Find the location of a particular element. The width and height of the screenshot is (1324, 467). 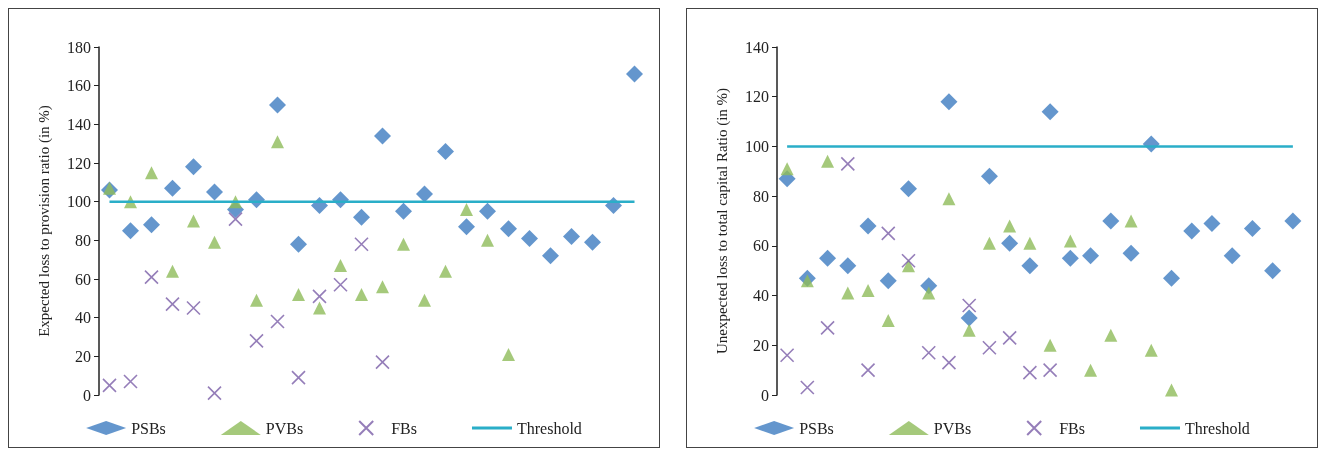

y-axis-title: Expected loss to provision ratio (in %) is located at coordinates (44, 221).